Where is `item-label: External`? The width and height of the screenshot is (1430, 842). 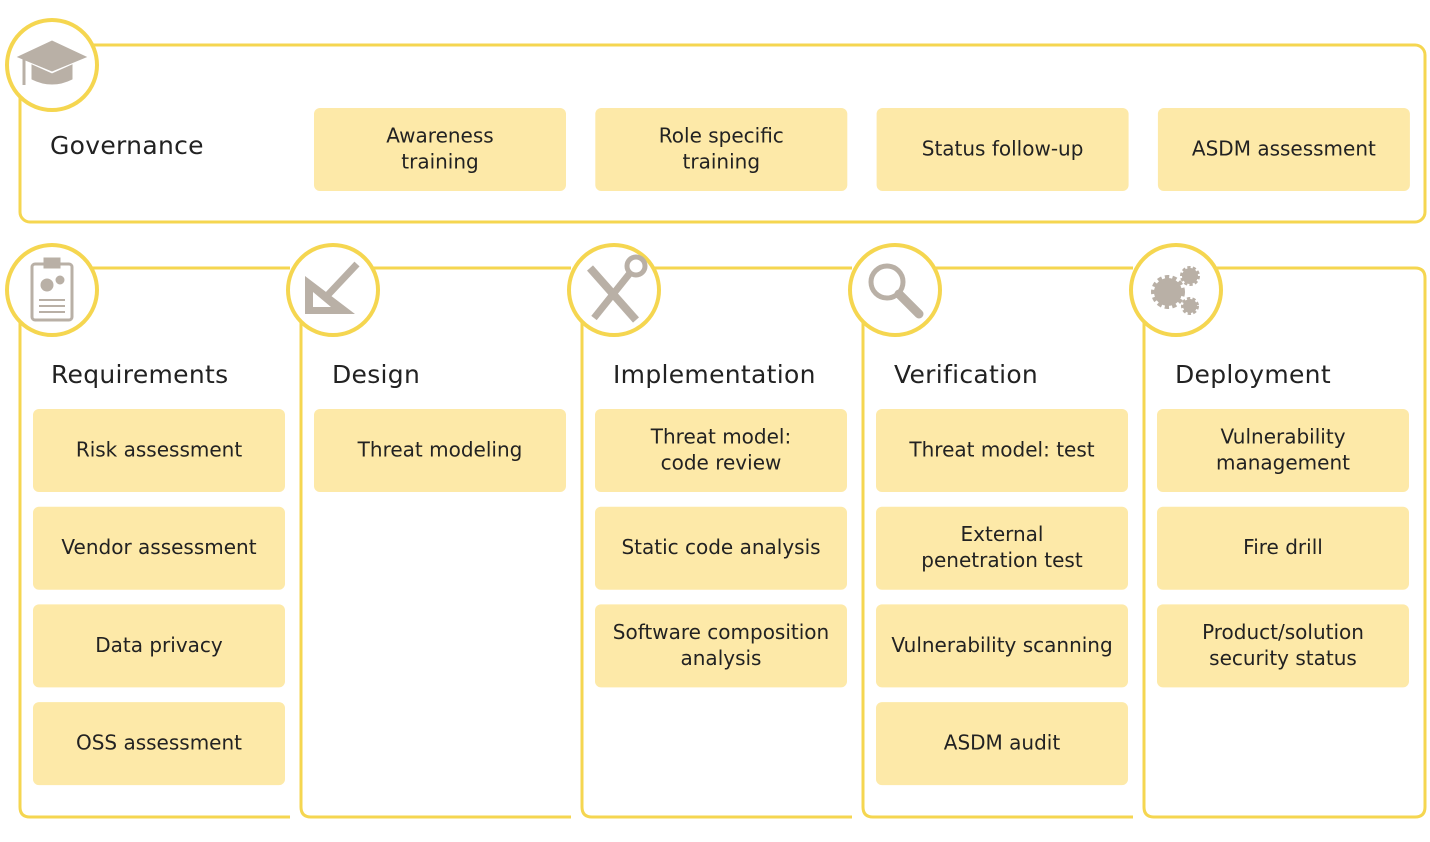
item-label: External is located at coordinates (1002, 534).